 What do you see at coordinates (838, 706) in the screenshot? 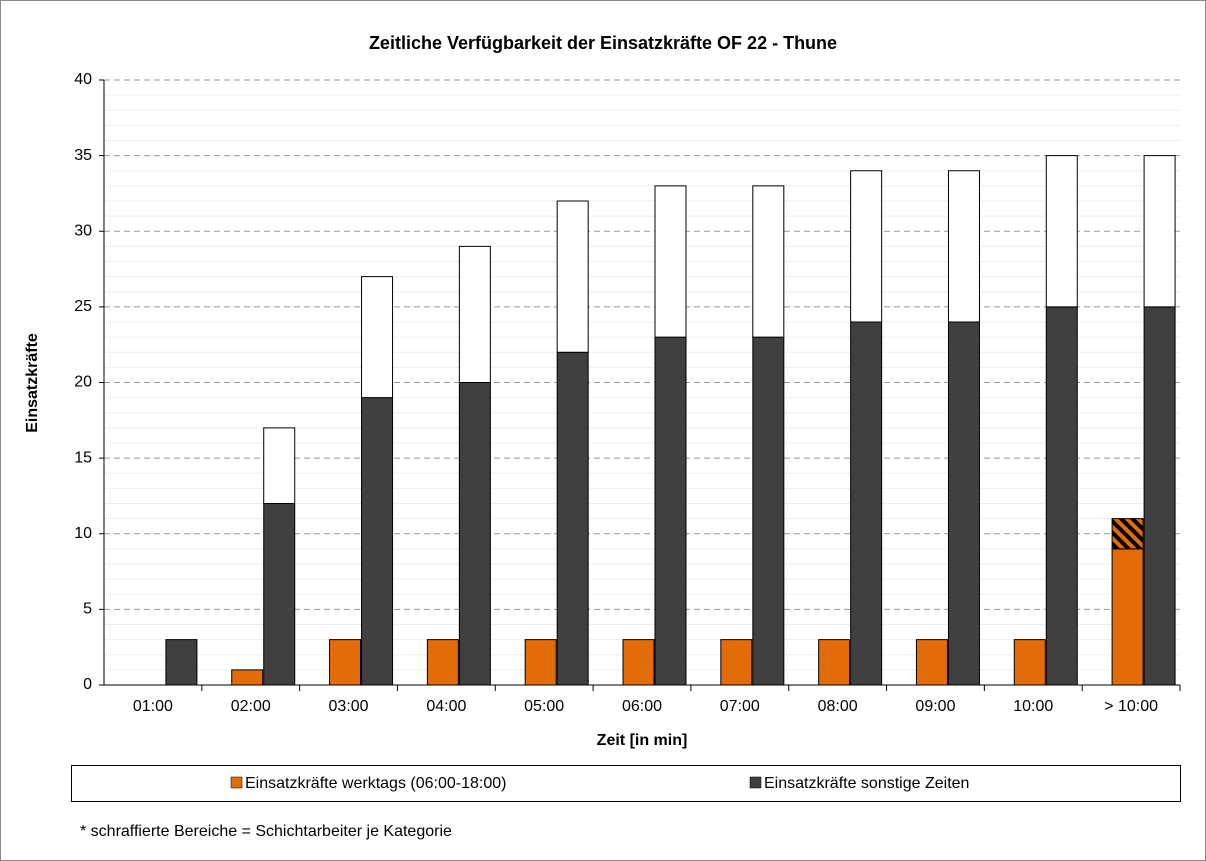
I see `x-tick-label: 08:00` at bounding box center [838, 706].